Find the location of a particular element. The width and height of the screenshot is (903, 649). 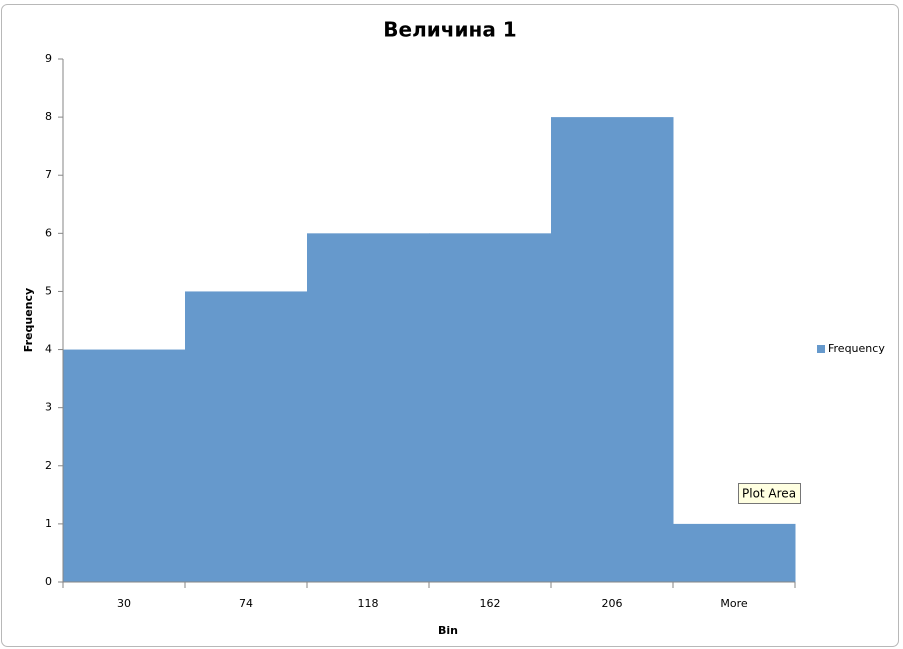

y-tick-label: 9 is located at coordinates (48, 58).